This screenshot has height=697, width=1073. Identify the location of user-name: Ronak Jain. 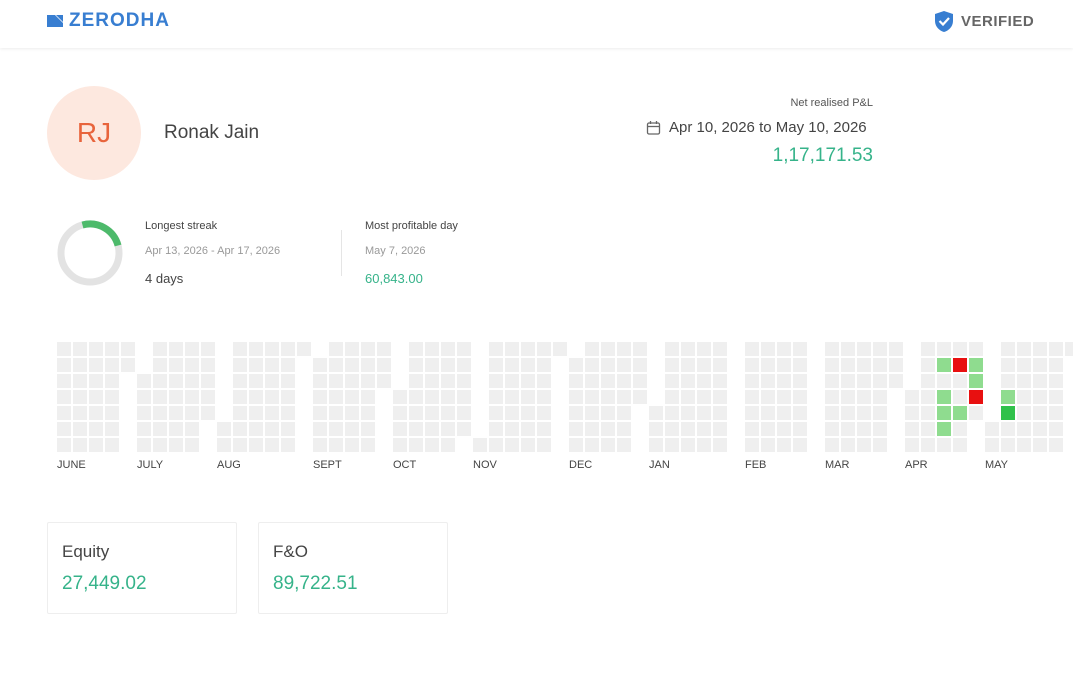
(212, 132).